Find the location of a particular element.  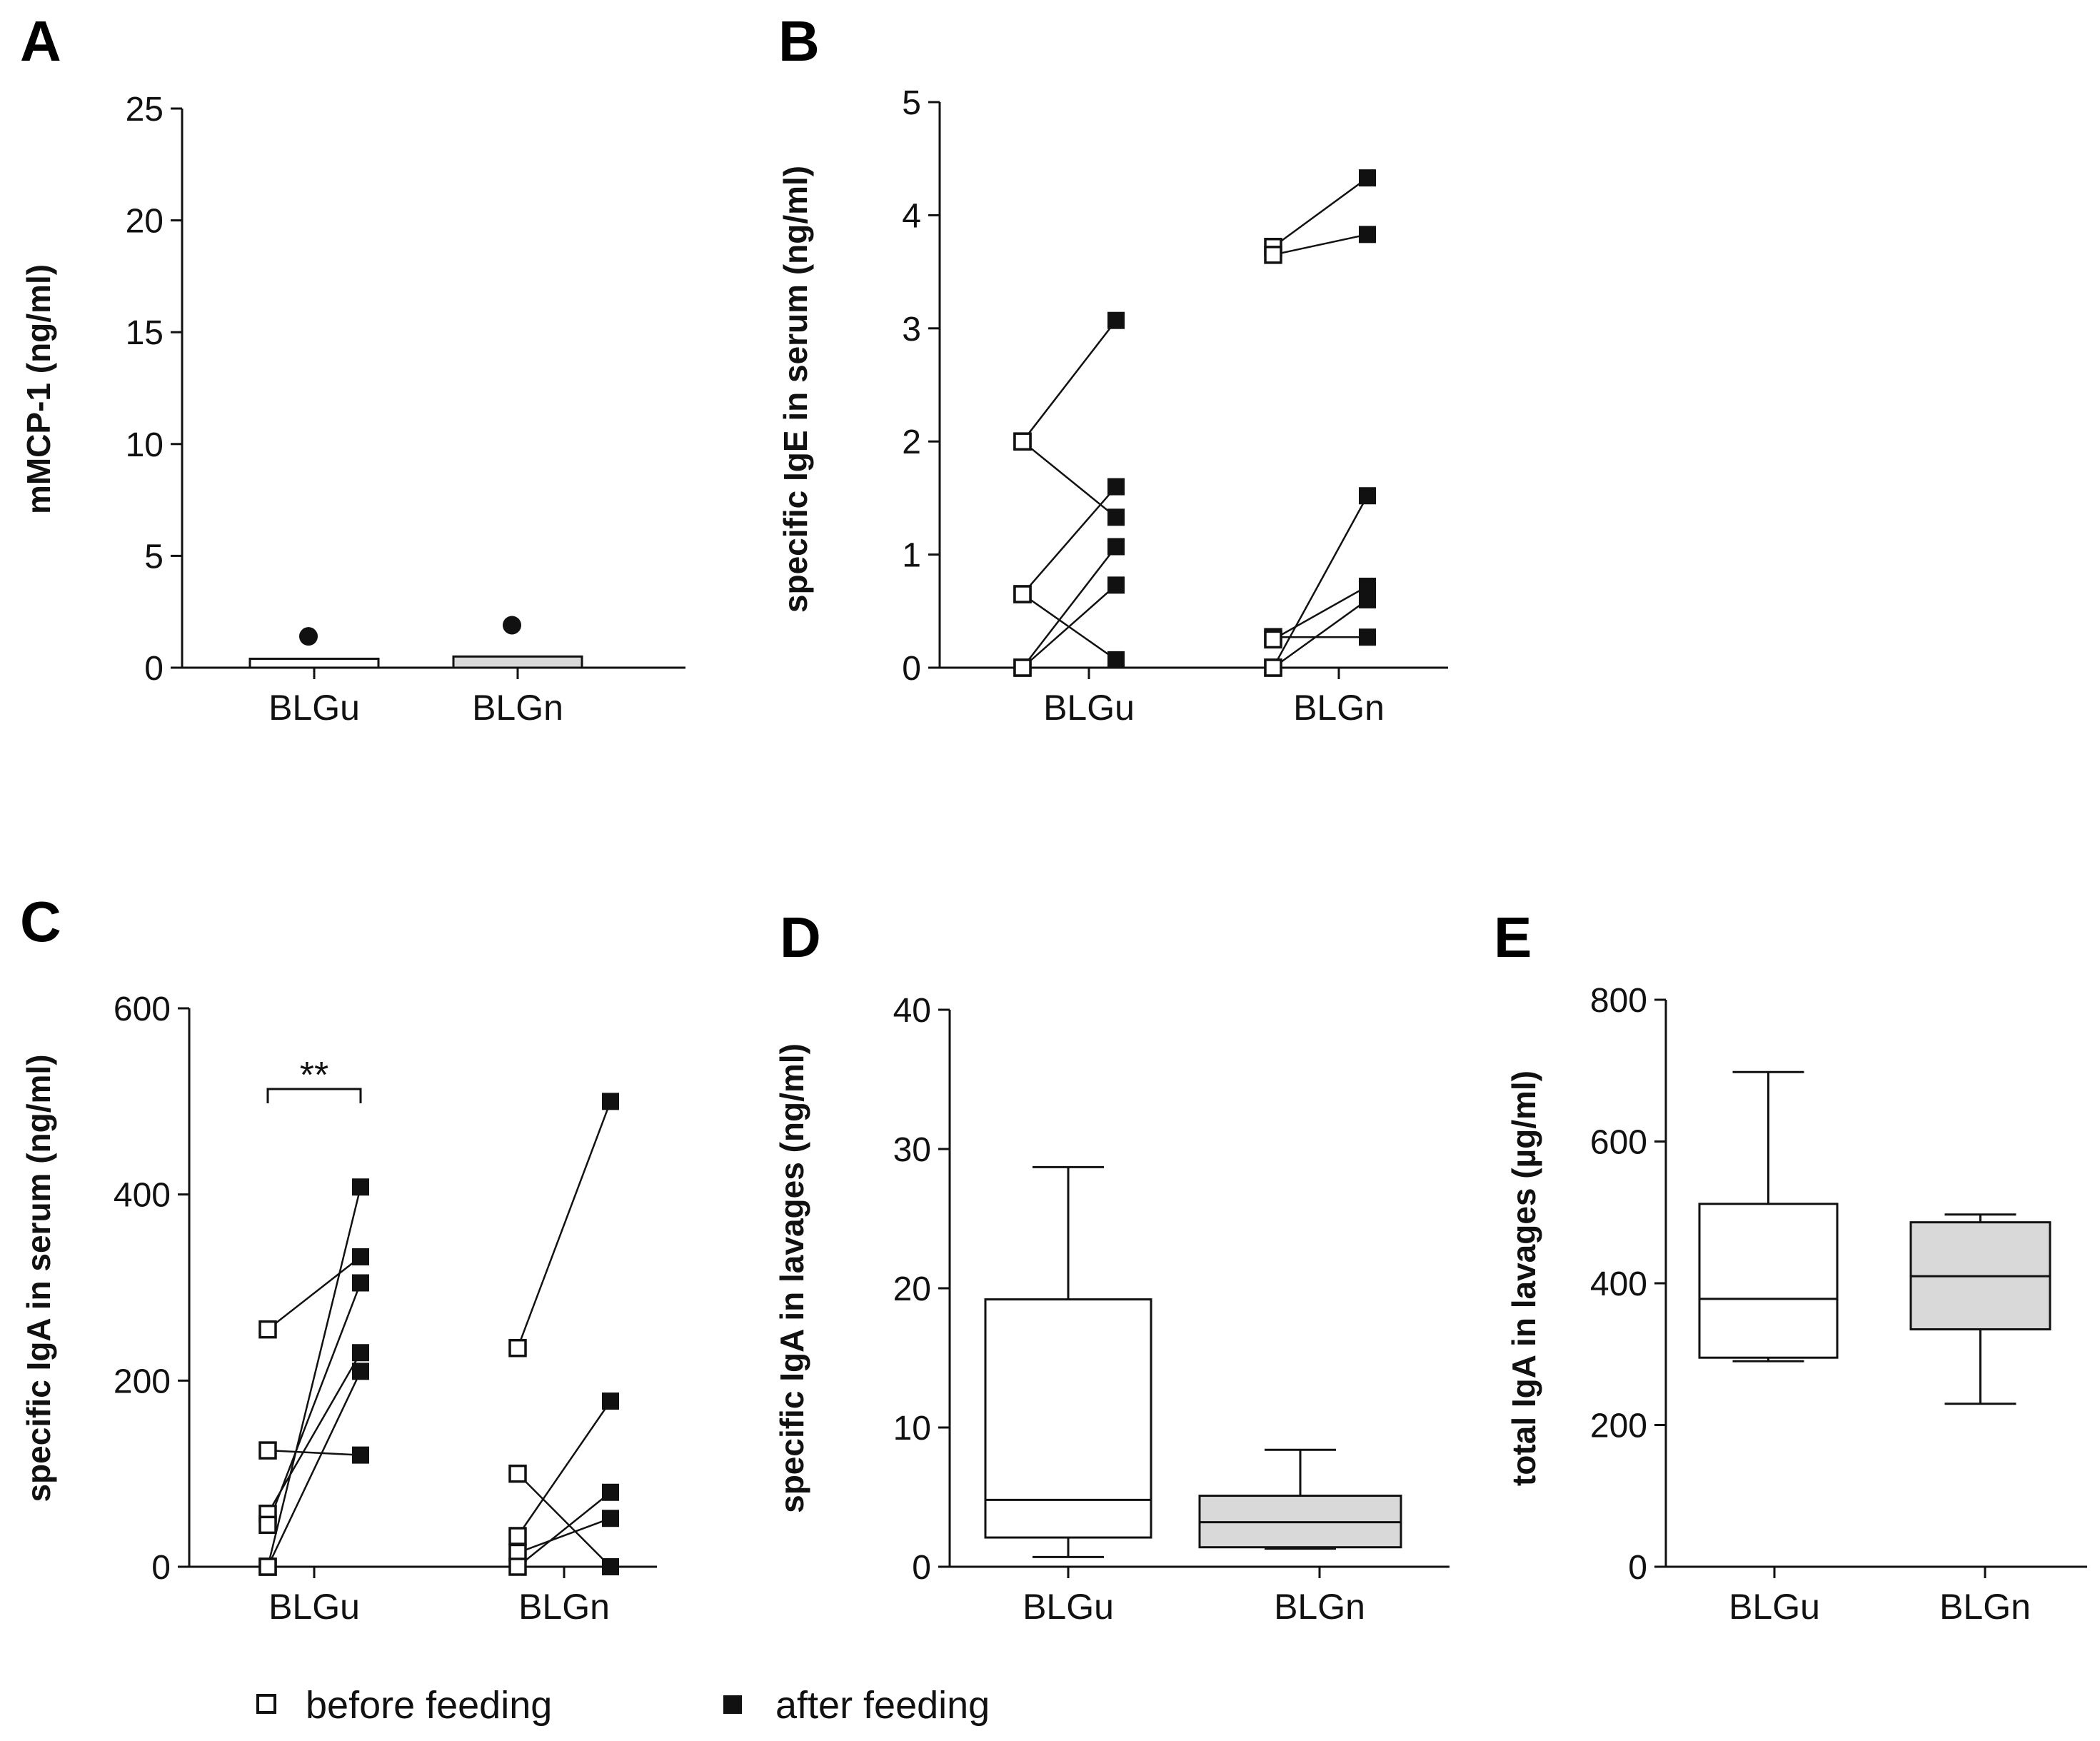

y-tick-label: 20 is located at coordinates (912, 1289).